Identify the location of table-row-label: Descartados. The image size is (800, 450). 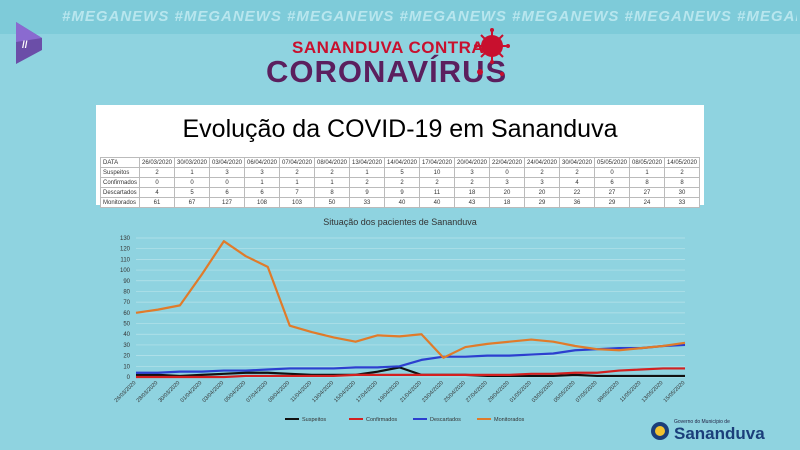
(120, 192).